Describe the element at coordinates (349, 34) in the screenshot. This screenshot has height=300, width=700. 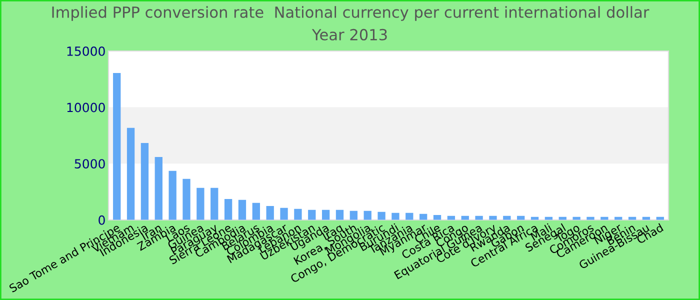
I see `chart-subtitle: Year 2013` at that location.